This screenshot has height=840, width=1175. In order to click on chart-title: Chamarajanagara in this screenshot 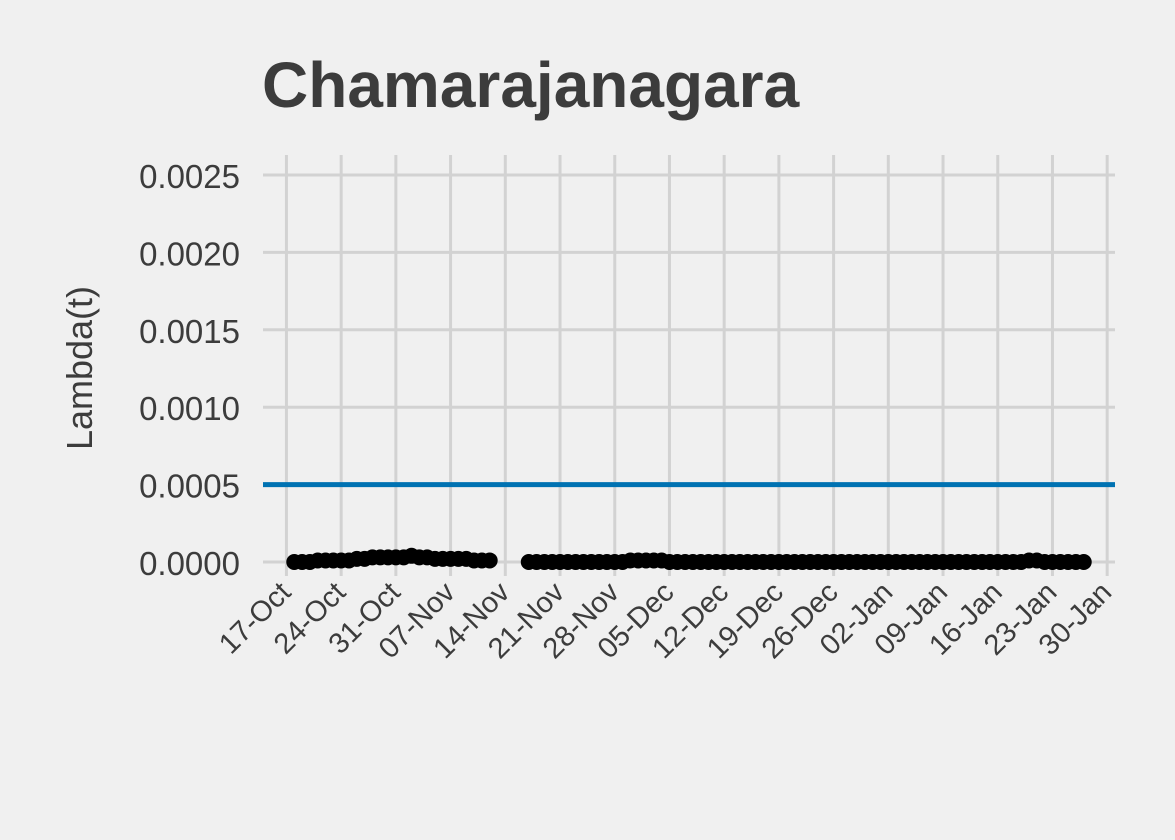, I will do `click(531, 85)`.